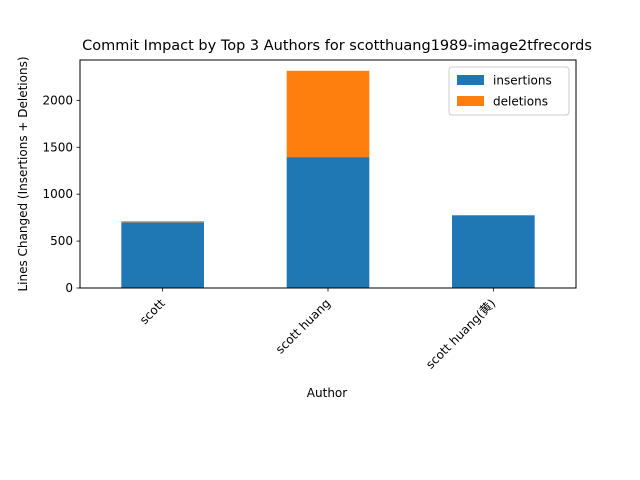 This screenshot has width=640, height=480. What do you see at coordinates (57, 147) in the screenshot?
I see `y-tick-label-3: 1500` at bounding box center [57, 147].